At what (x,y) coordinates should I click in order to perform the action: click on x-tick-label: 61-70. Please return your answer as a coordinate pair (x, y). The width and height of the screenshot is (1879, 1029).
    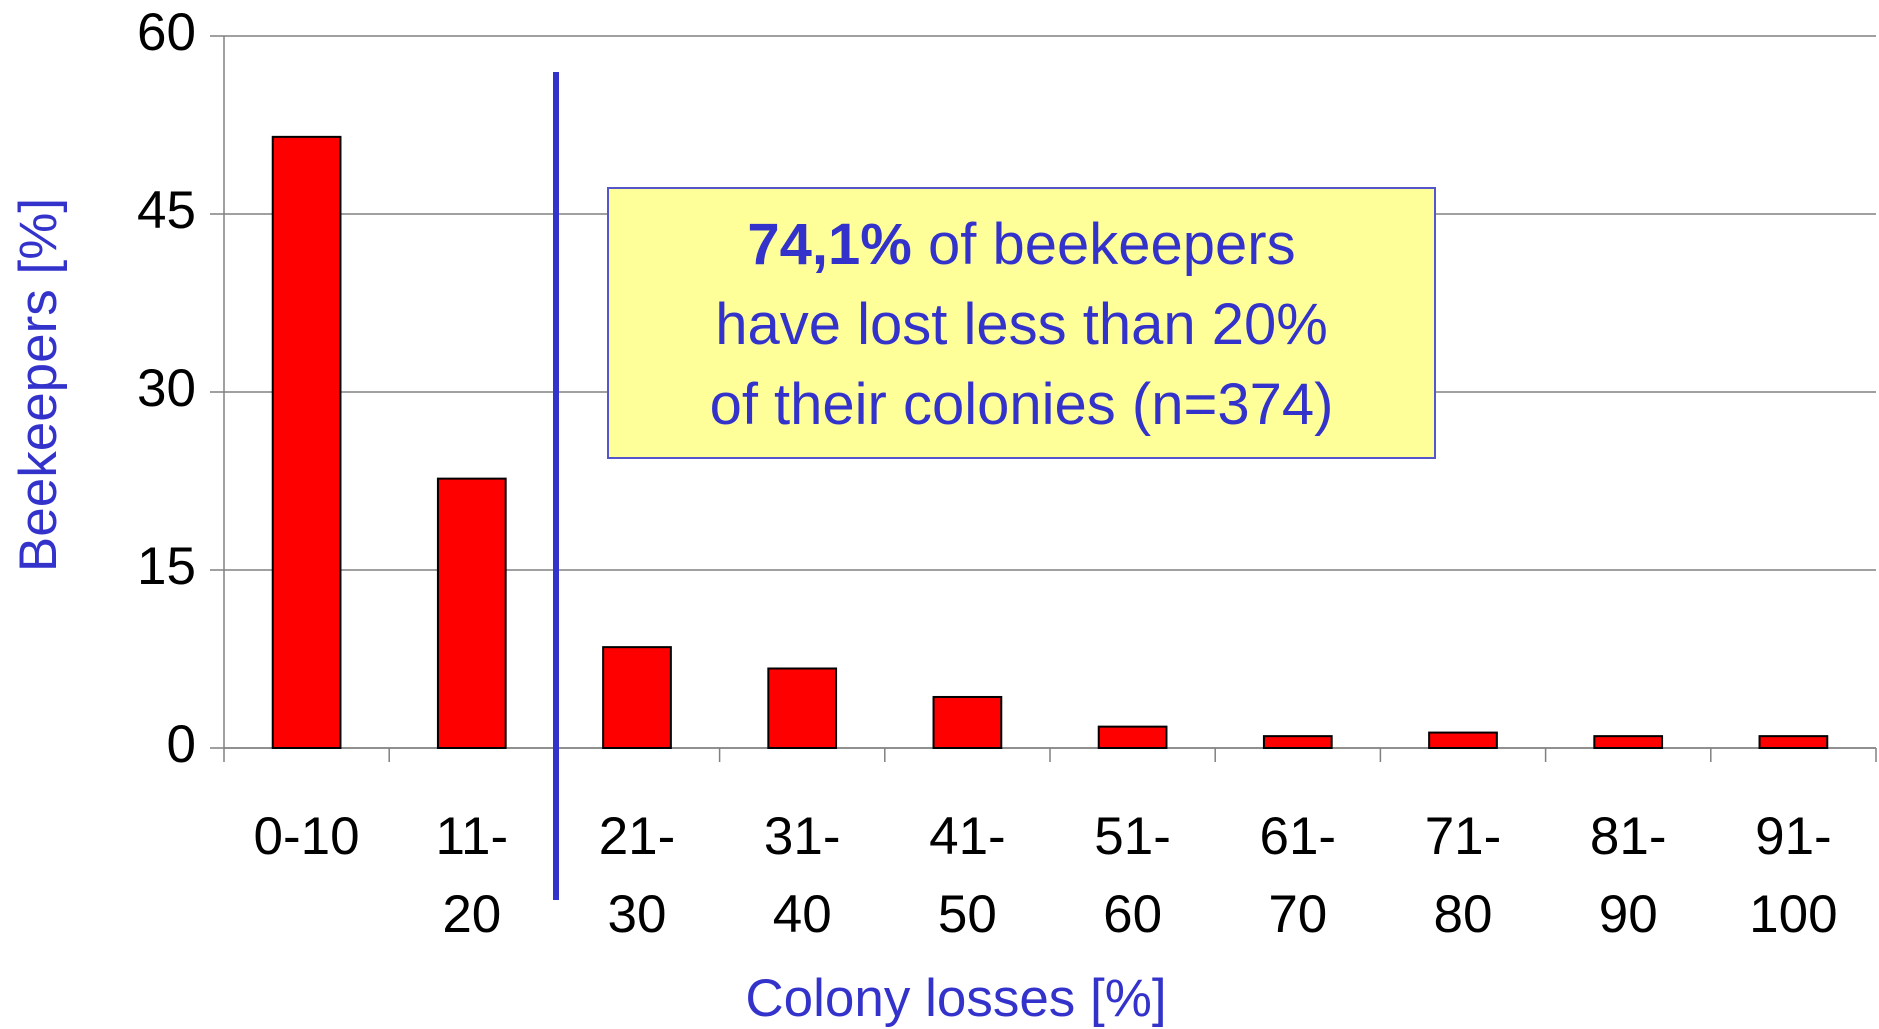
    Looking at the image, I should click on (1297, 875).